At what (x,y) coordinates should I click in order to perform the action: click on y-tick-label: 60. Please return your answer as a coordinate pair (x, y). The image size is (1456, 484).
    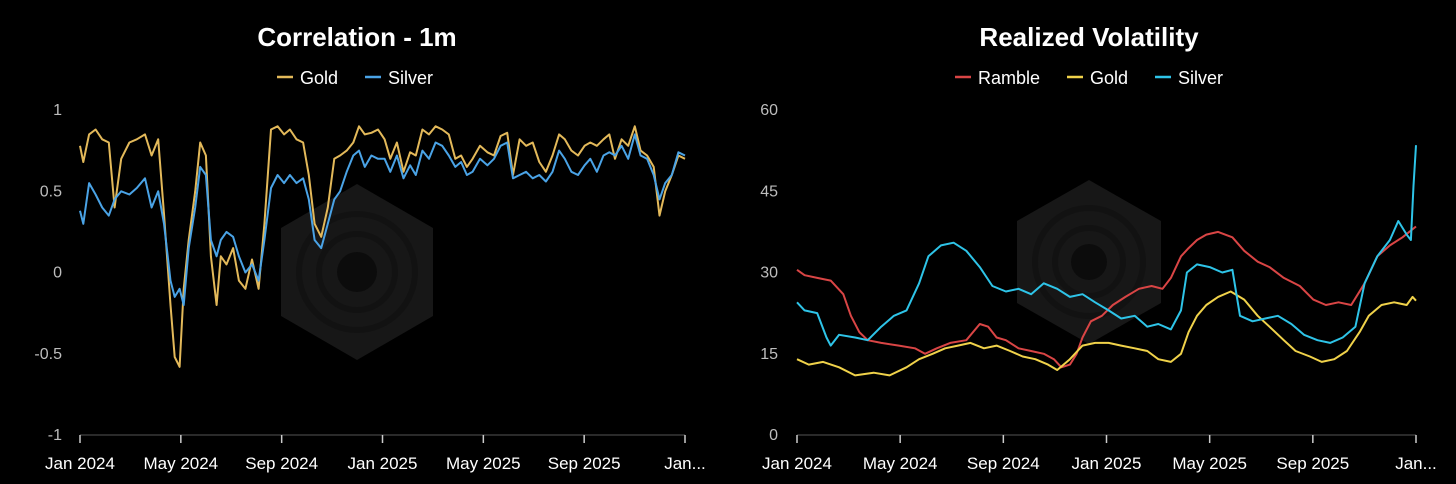
    Looking at the image, I should click on (769, 110).